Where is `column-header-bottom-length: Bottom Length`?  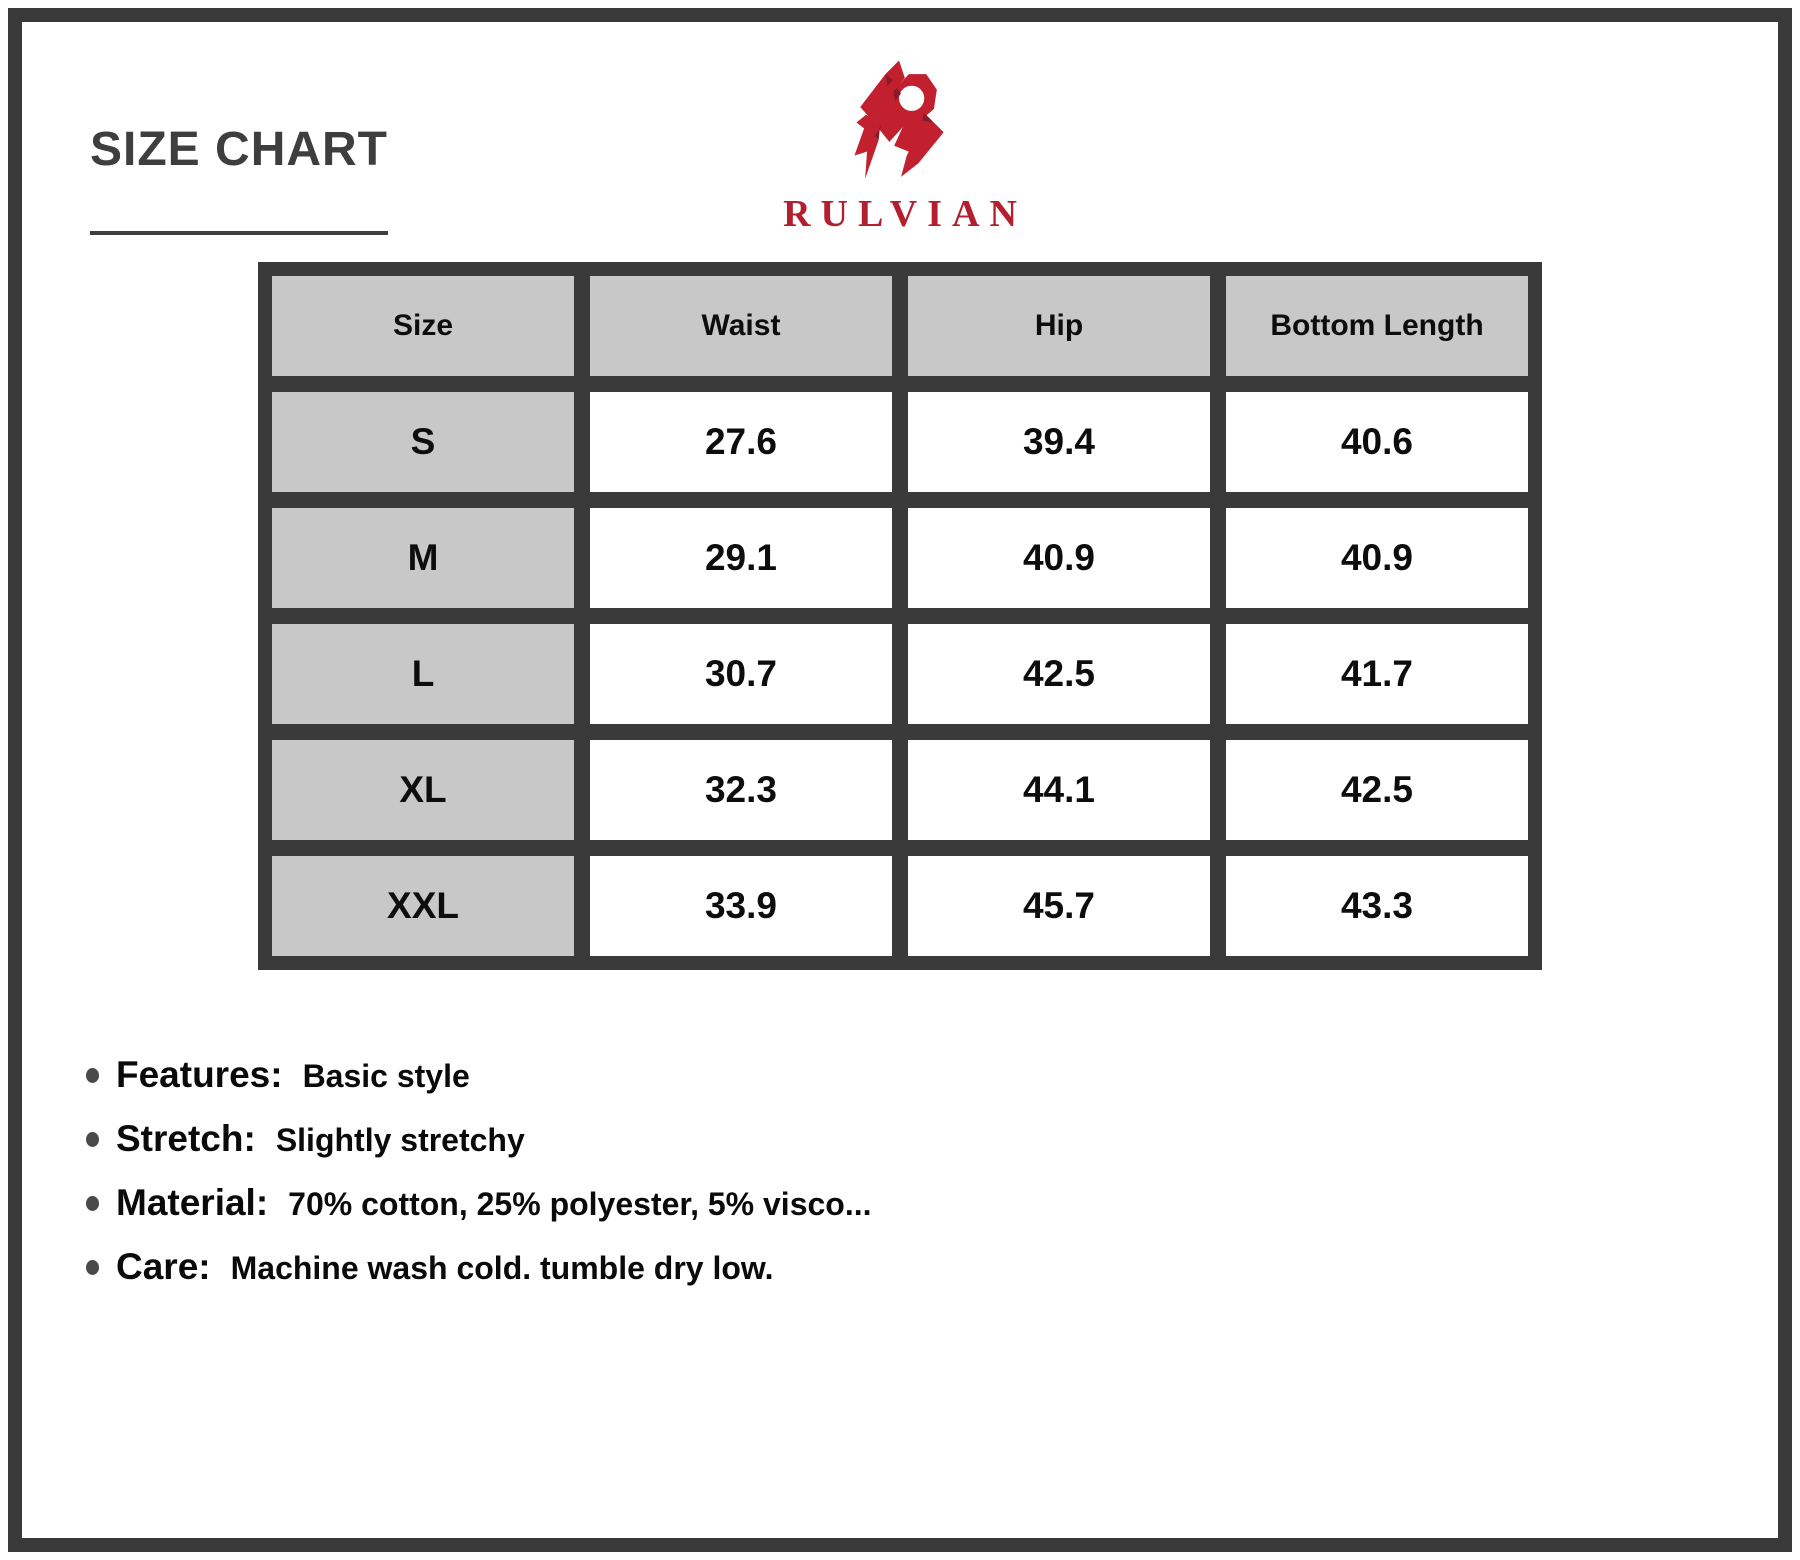 column-header-bottom-length: Bottom Length is located at coordinates (1377, 326).